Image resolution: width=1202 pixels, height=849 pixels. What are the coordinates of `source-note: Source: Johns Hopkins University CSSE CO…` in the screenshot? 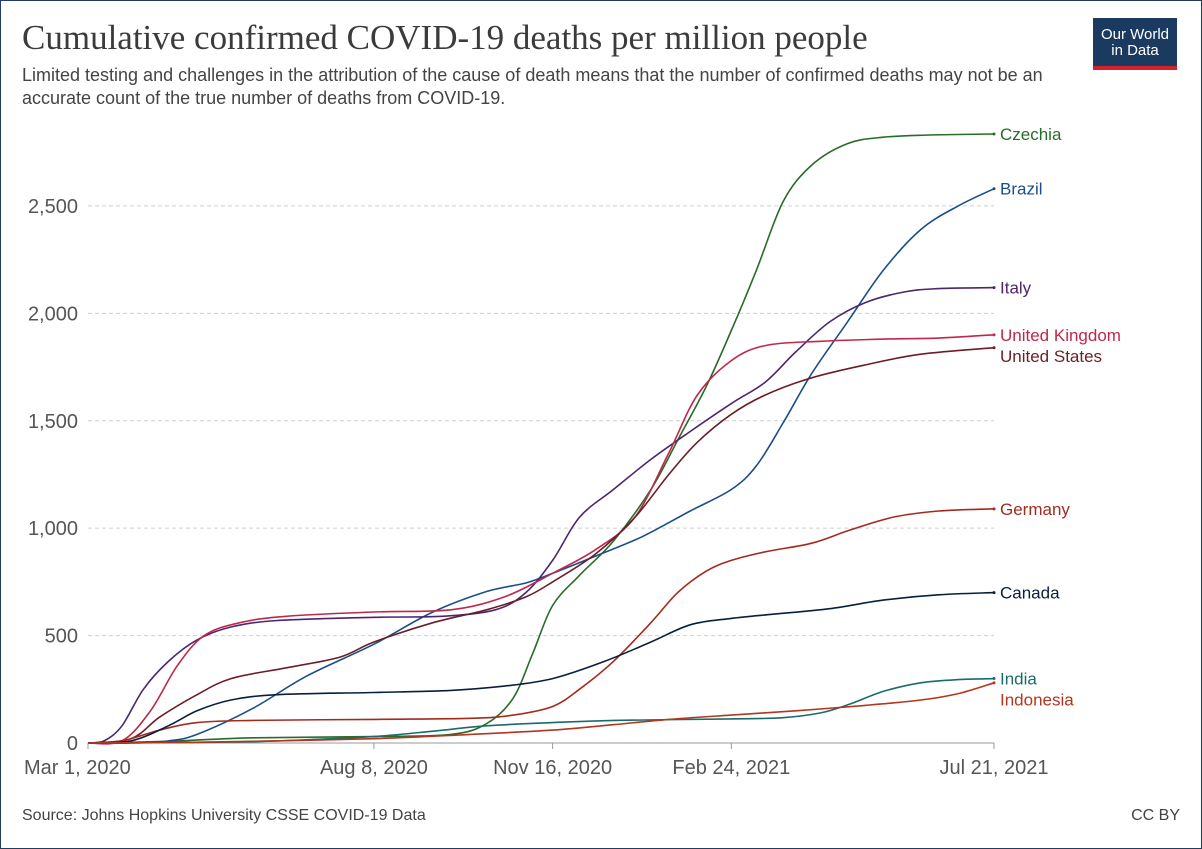 It's located at (224, 815).